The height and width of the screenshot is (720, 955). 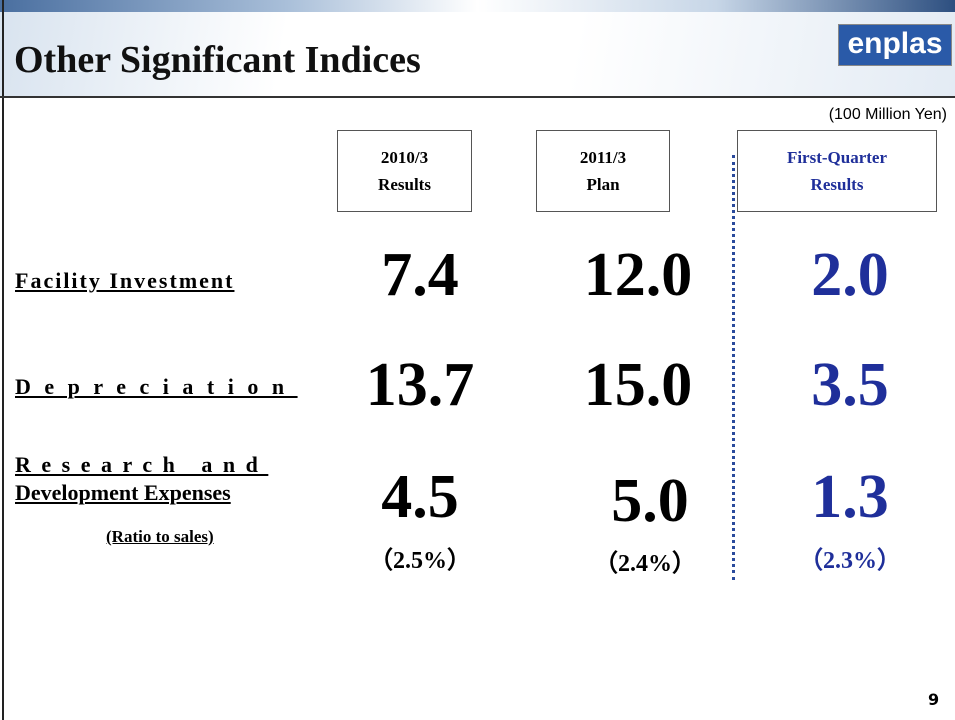 What do you see at coordinates (887, 114) in the screenshot?
I see `unit: (100 Million Yen)` at bounding box center [887, 114].